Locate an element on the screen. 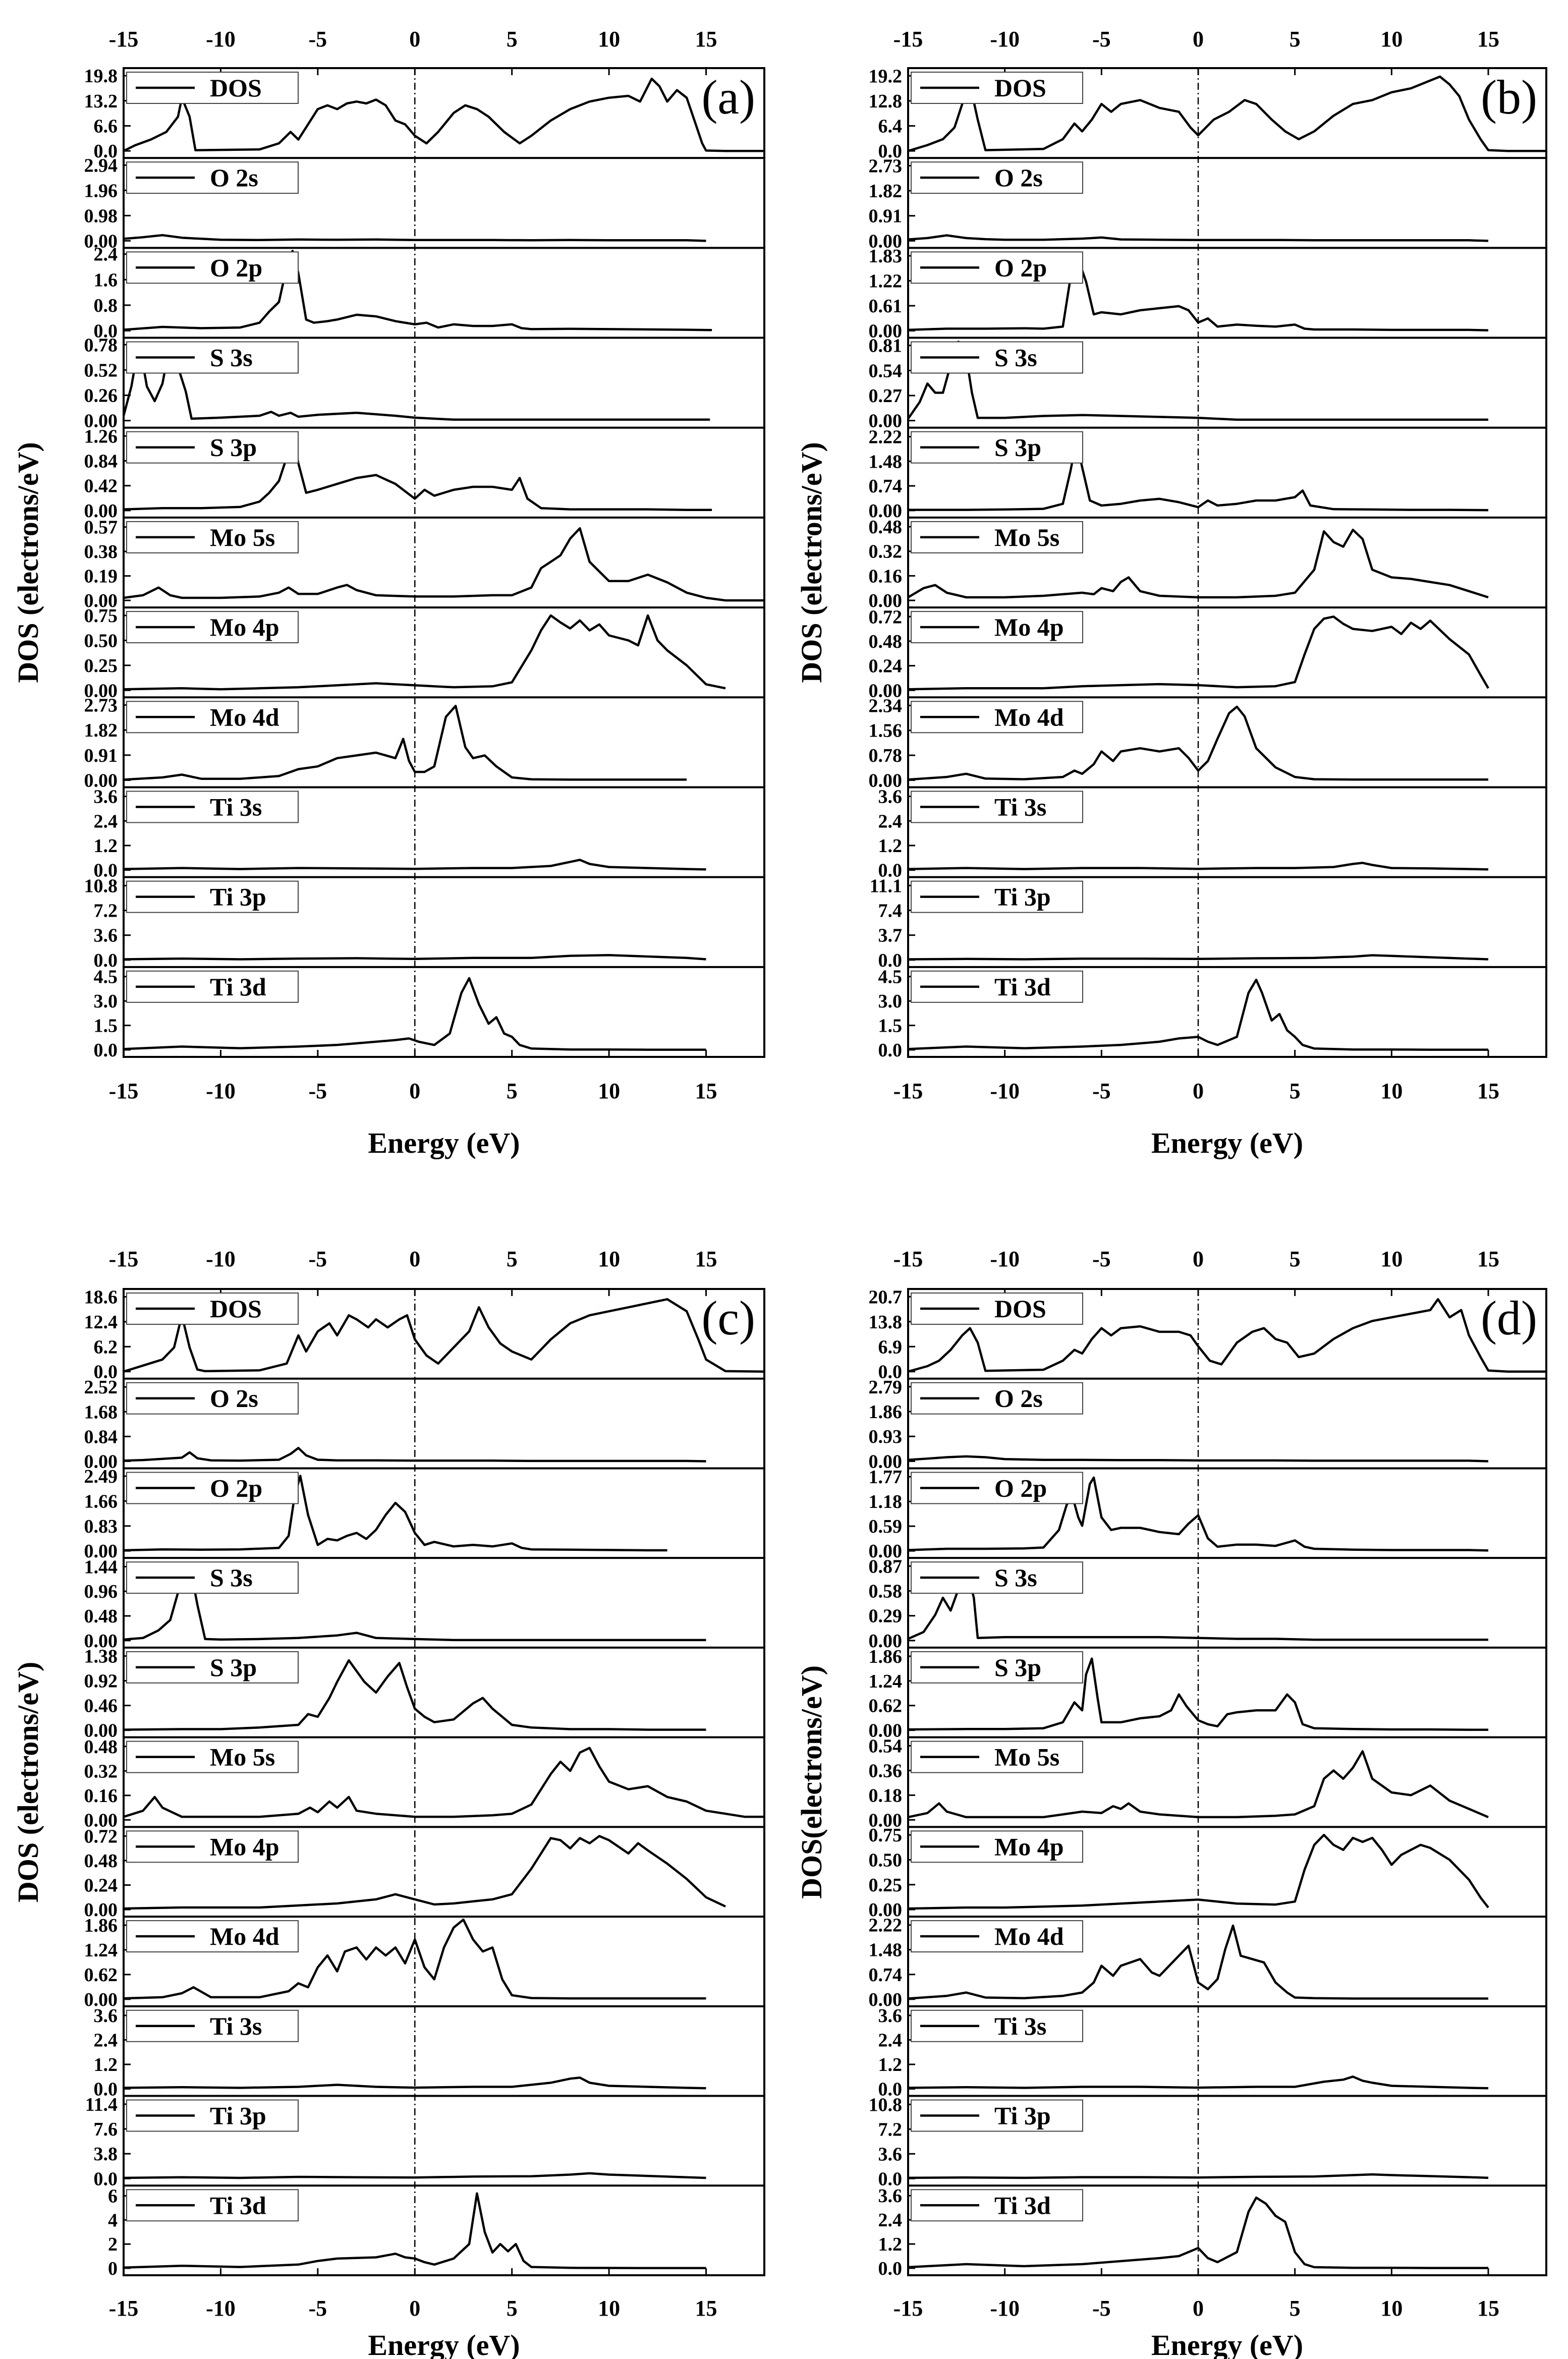 This screenshot has width=1568, height=2359. subplot-dos: 0.0 6.4 12.8 19.2 DOS is located at coordinates (1207, 114).